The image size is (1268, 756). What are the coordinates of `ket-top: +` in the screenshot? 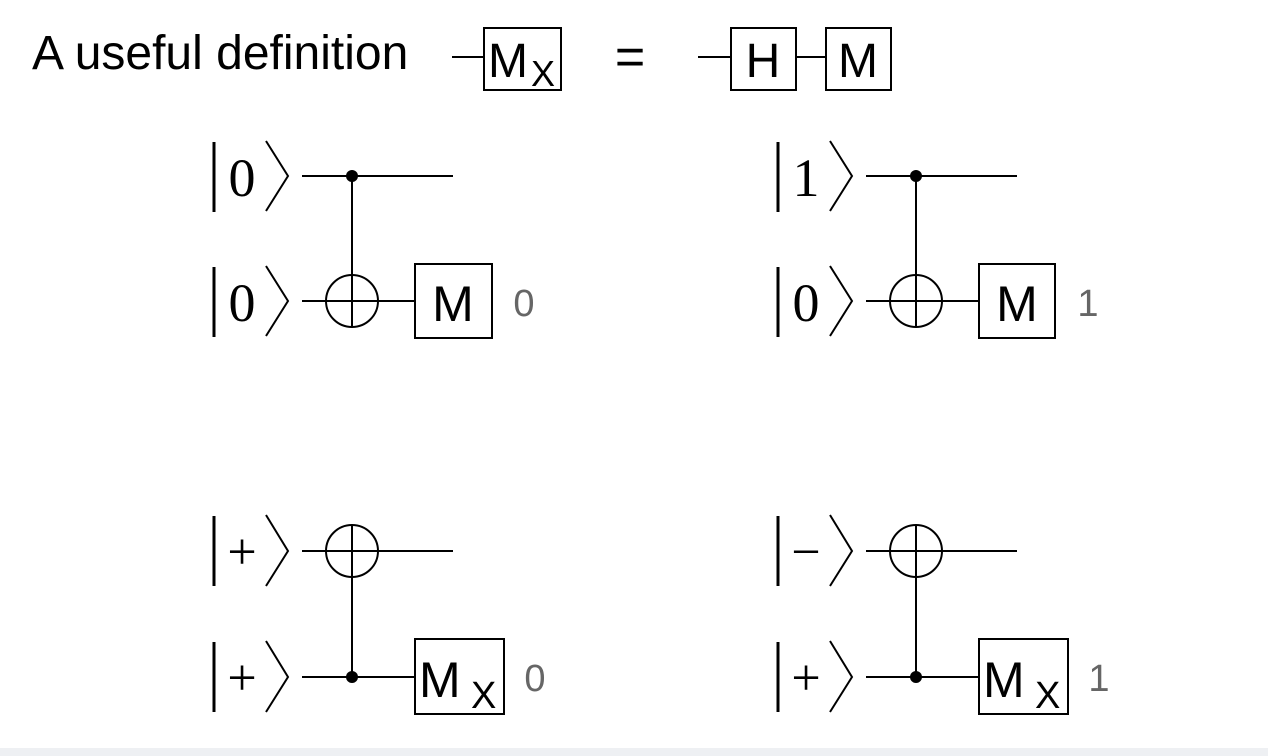 It's located at (251, 550).